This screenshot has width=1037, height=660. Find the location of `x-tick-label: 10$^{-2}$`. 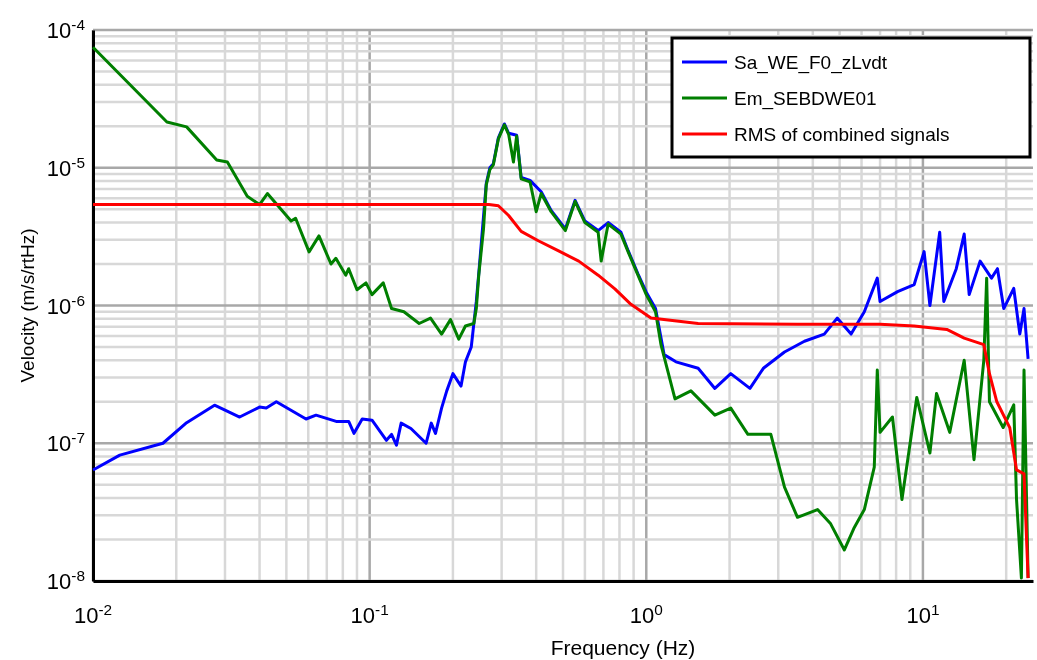

x-tick-label: 10$^{-2}$ is located at coordinates (93, 614).